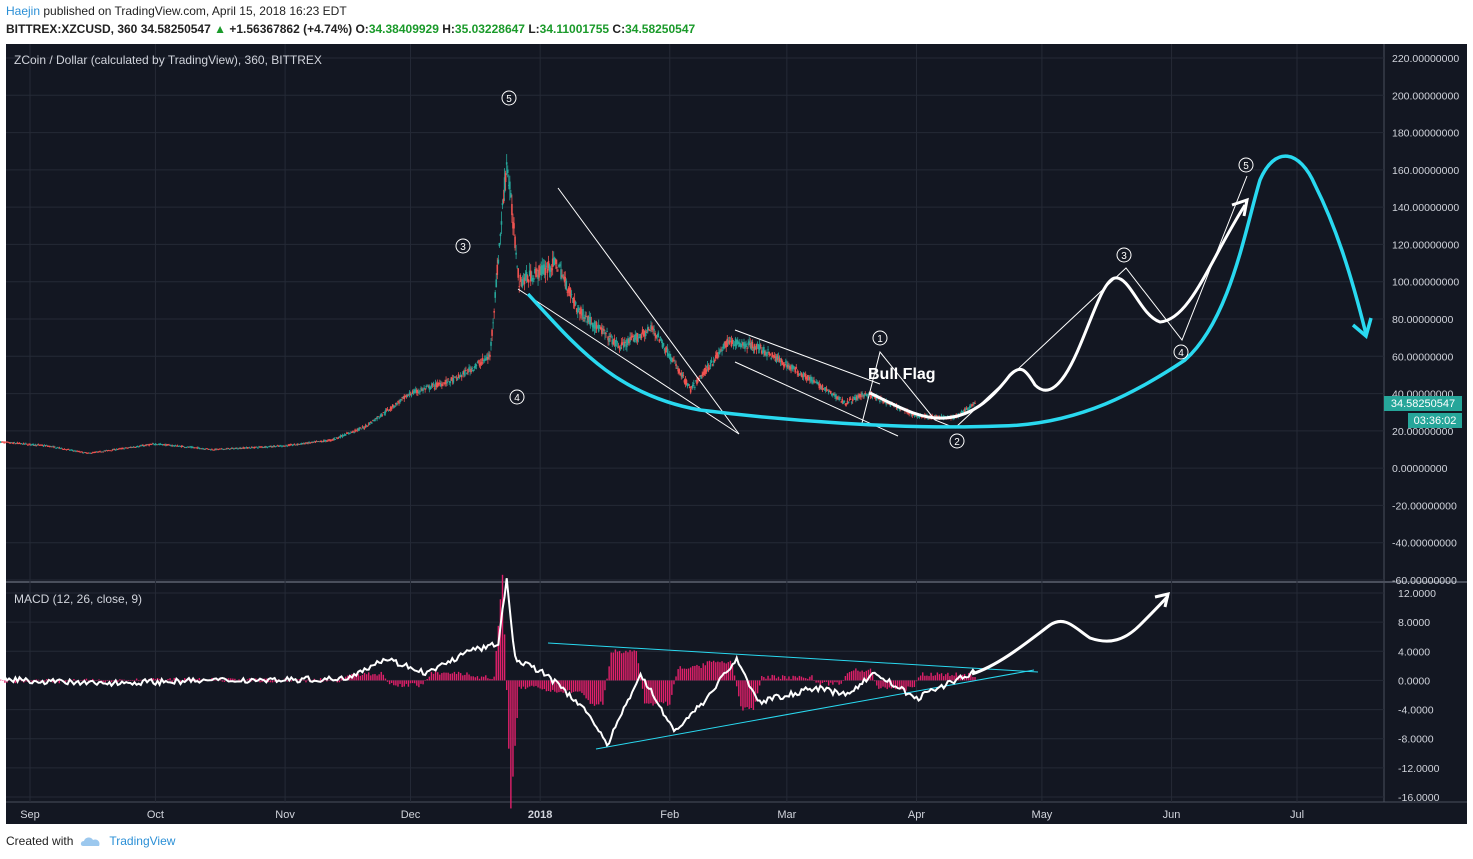 This screenshot has width=1473, height=859. What do you see at coordinates (23, 11) in the screenshot?
I see `author-link: Haejin` at bounding box center [23, 11].